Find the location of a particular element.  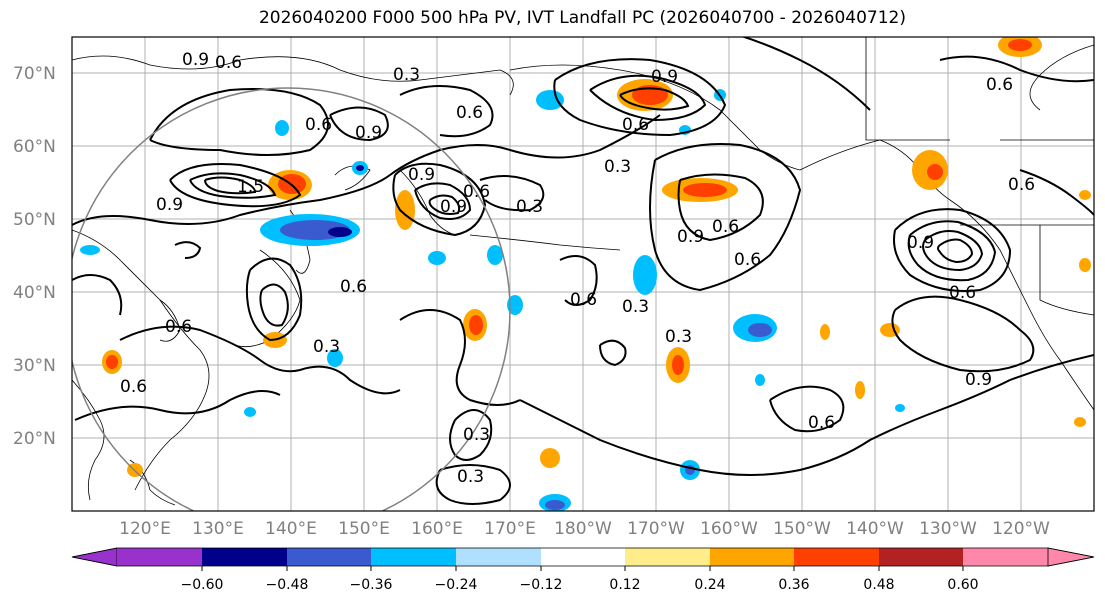

colorbar-outline is located at coordinates (583, 557).